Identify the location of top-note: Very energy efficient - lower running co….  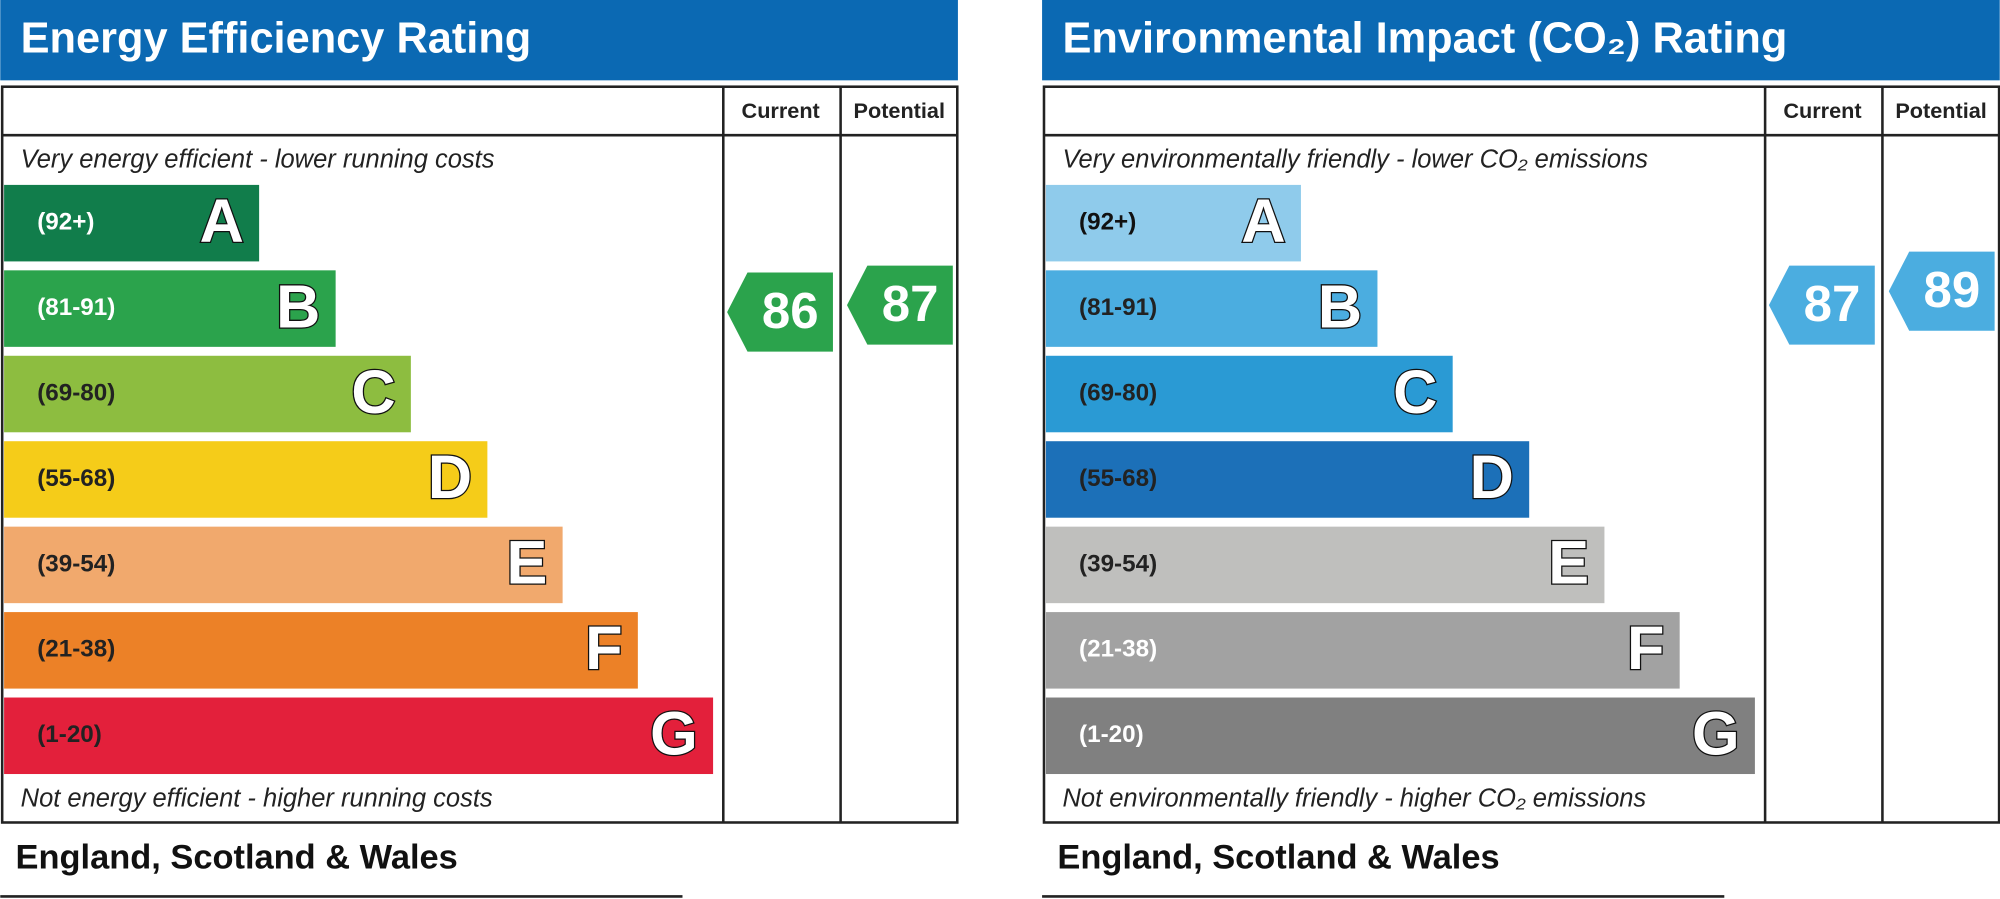
(258, 159).